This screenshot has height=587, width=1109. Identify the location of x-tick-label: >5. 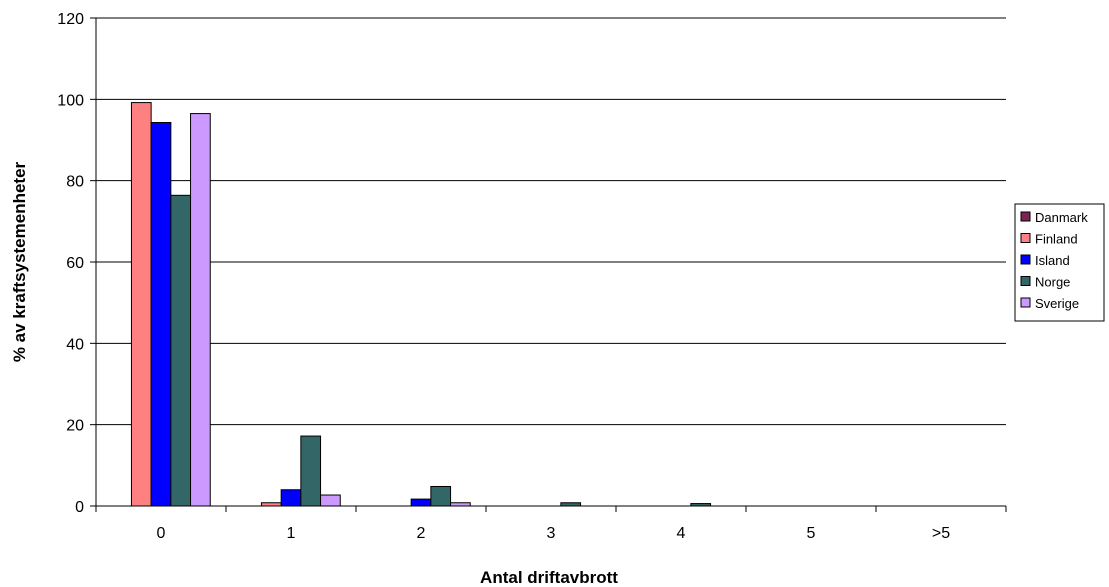
(941, 533).